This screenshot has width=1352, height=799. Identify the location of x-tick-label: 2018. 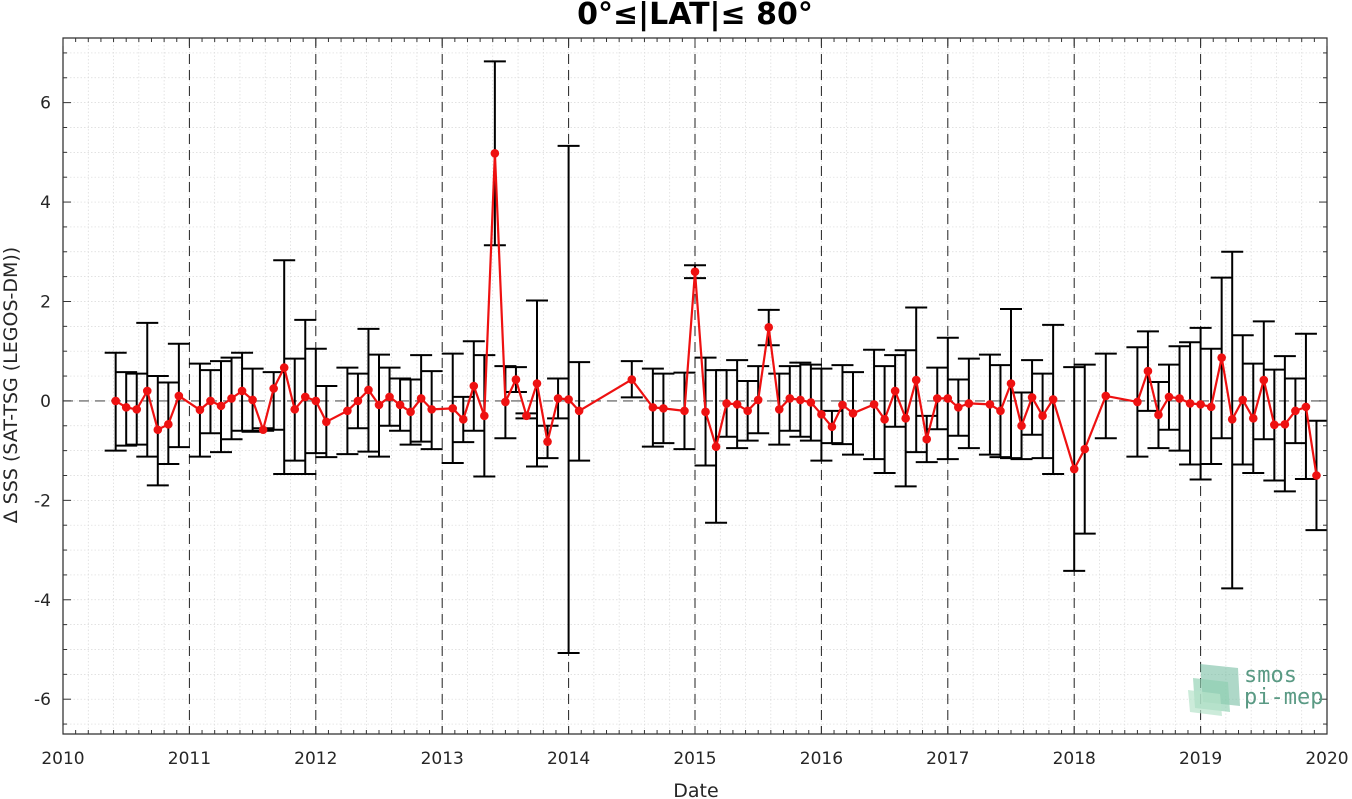
(1074, 759).